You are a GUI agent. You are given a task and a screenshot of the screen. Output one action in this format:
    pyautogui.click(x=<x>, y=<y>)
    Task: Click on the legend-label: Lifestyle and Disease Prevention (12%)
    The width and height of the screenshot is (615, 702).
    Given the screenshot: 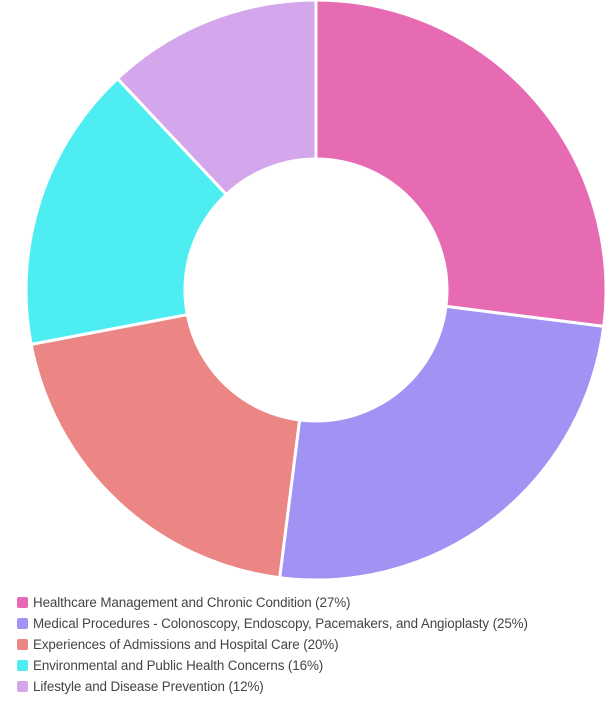 What is the action you would take?
    pyautogui.click(x=148, y=686)
    